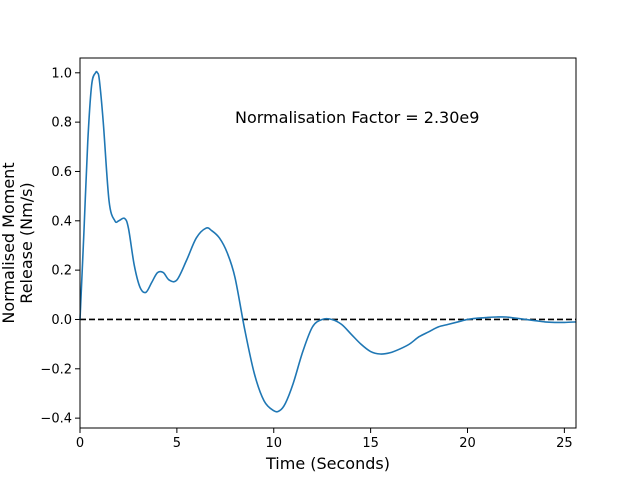  I want to click on y-axis-label-line-1: Normalised Moment, so click(9, 242).